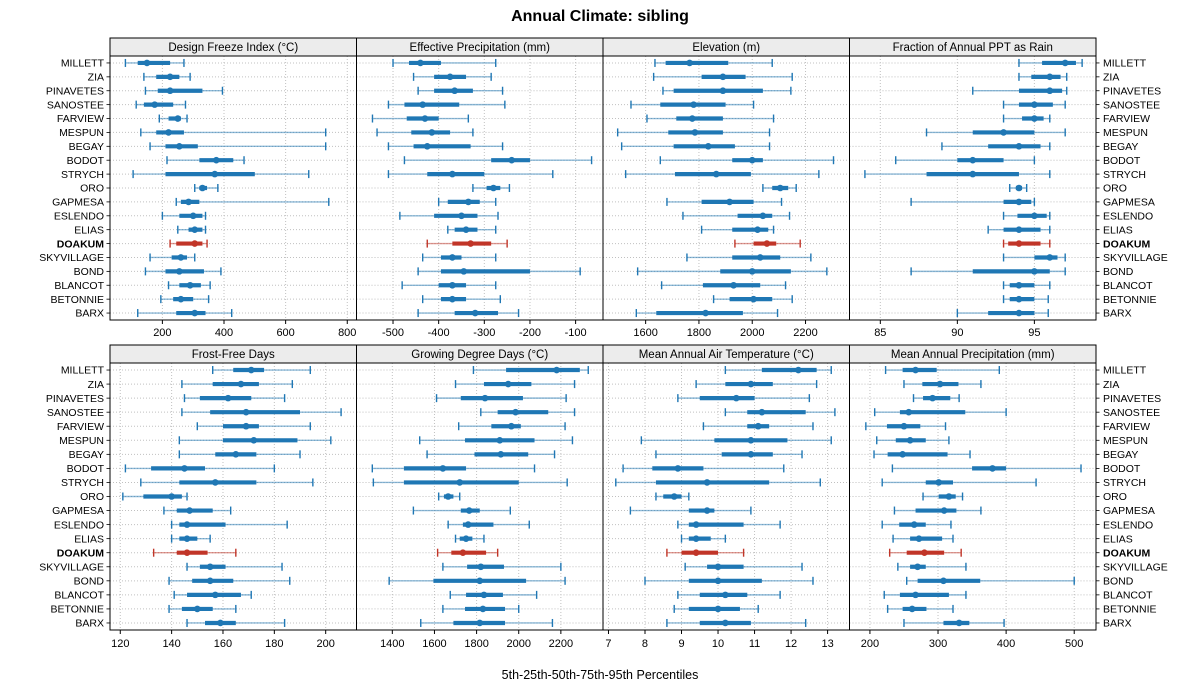 The width and height of the screenshot is (1200, 700). Describe the element at coordinates (83, 371) in the screenshot. I see `site-label-left: MILLETT` at that location.